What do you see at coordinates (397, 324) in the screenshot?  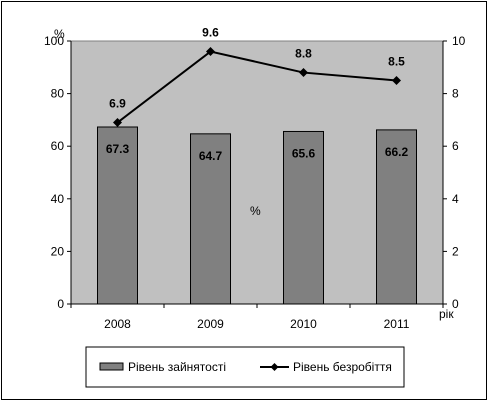 I see `x-tick-label-2011: 2011` at bounding box center [397, 324].